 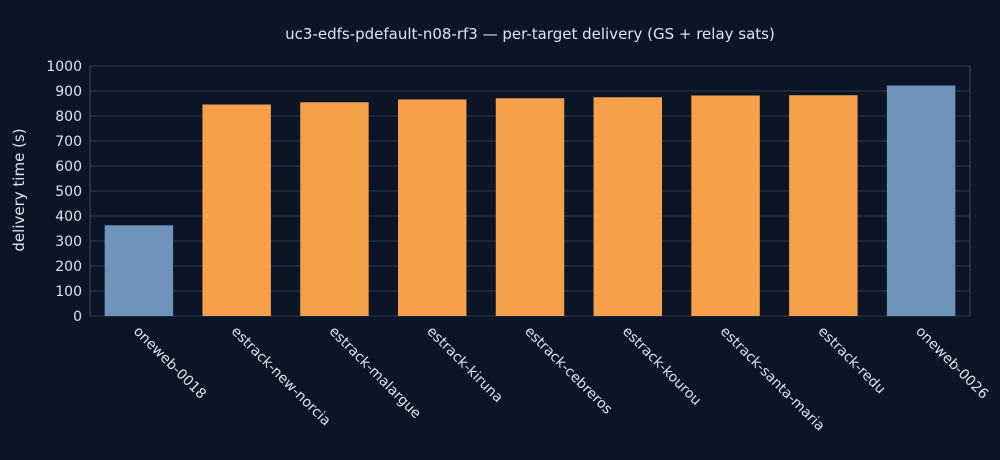 What do you see at coordinates (236, 210) in the screenshot?
I see `bar-estrack-new-norcia` at bounding box center [236, 210].